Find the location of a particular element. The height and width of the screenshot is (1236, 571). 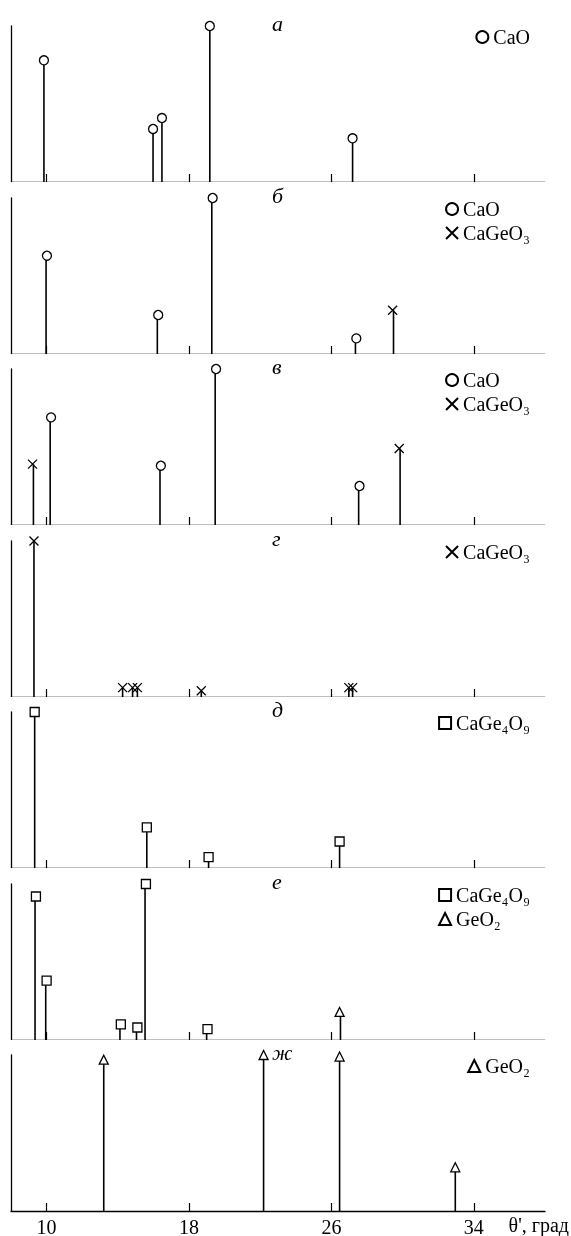

annotation: ж is located at coordinates (282, 1052).